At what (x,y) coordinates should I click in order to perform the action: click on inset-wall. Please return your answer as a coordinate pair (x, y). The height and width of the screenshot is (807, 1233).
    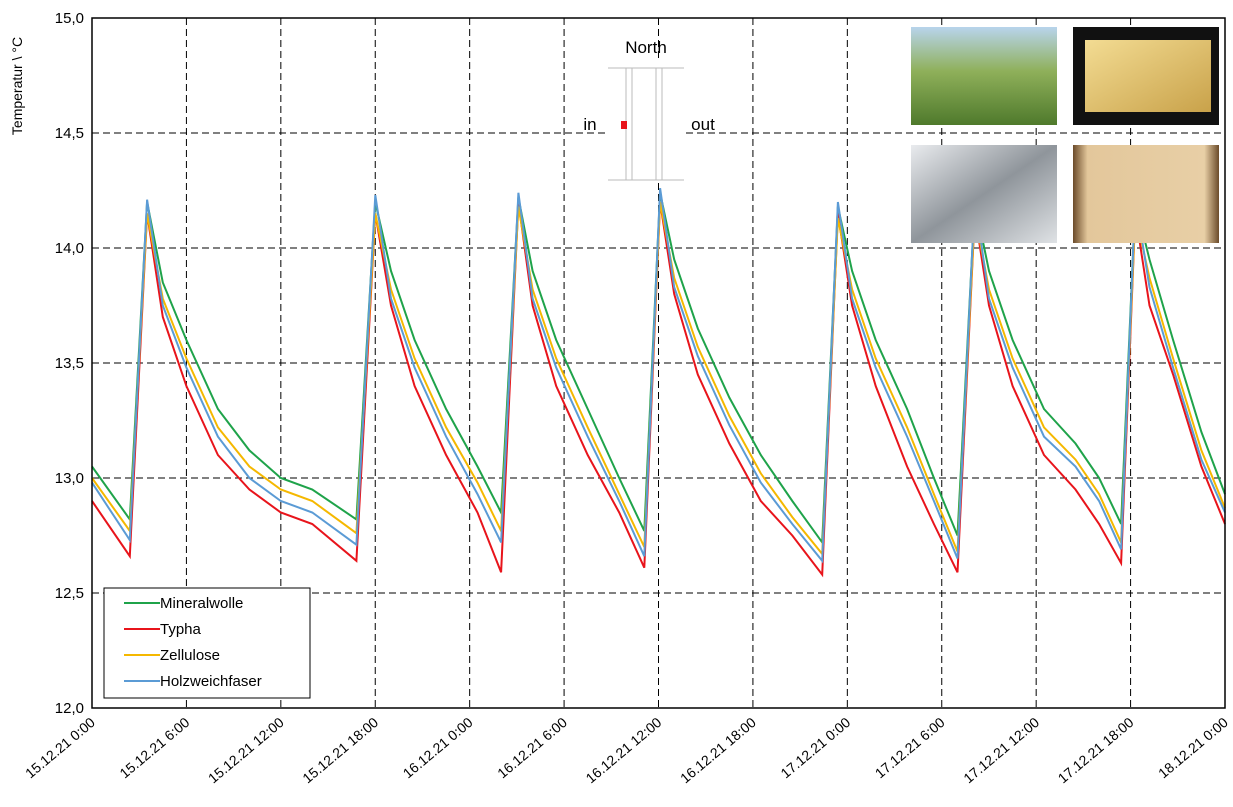
    Looking at the image, I should click on (659, 124).